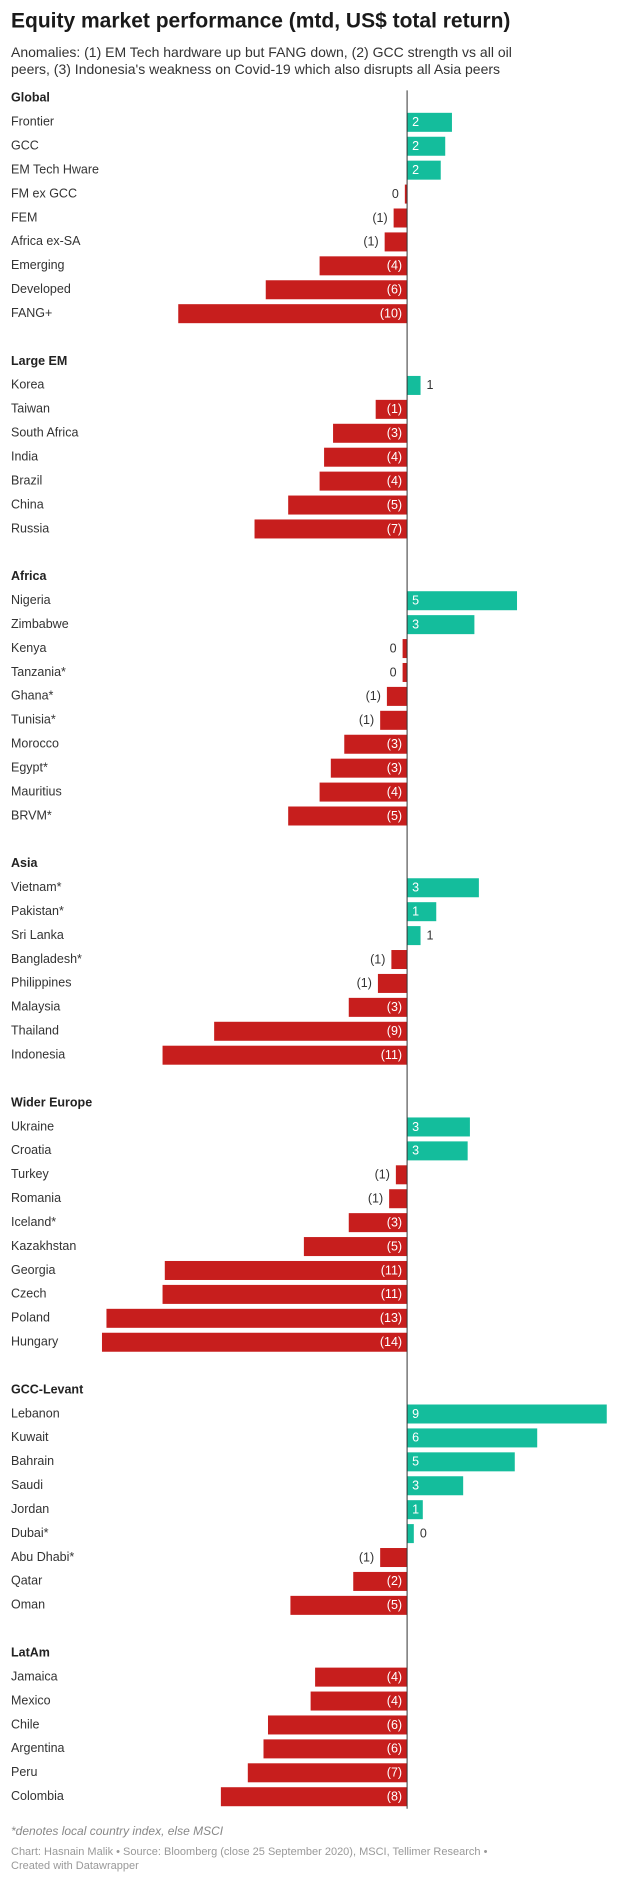 The height and width of the screenshot is (1888, 620). Describe the element at coordinates (38, 672) in the screenshot. I see `category-label: Tanzania*` at that location.